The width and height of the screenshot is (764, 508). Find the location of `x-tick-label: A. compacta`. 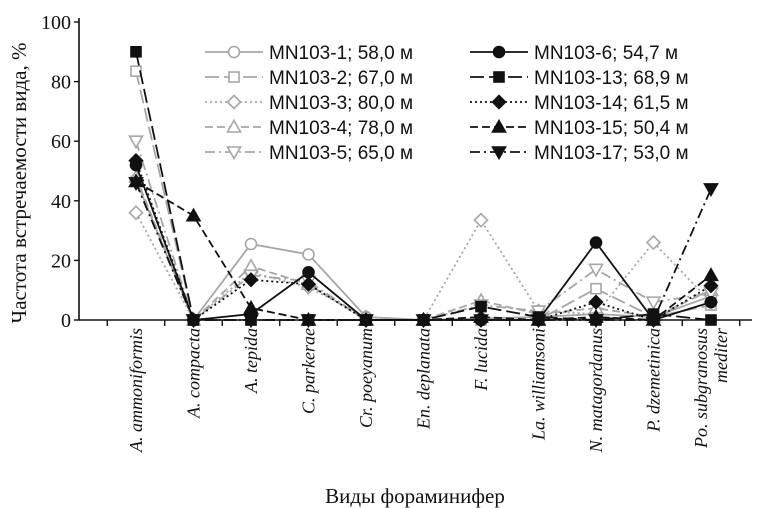

x-tick-label: A. compacta is located at coordinates (194, 373).